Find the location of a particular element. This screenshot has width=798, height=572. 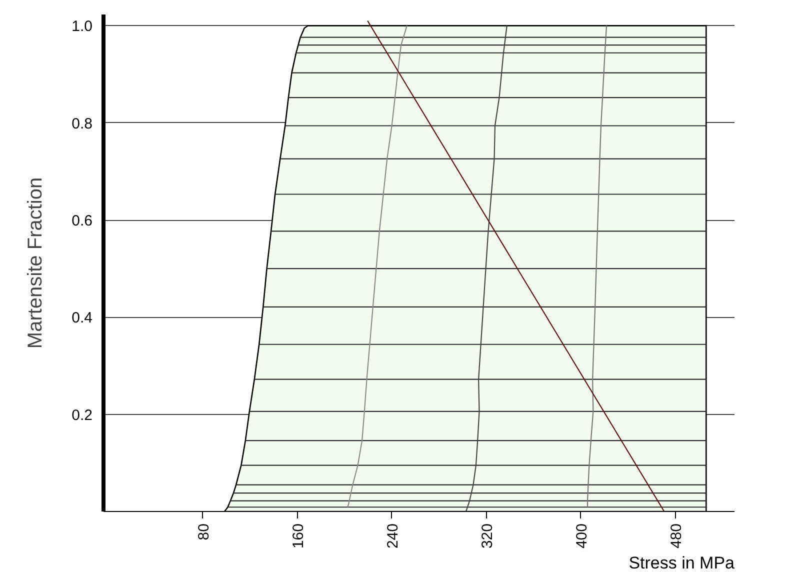

x-tick-label: 160 is located at coordinates (298, 536).